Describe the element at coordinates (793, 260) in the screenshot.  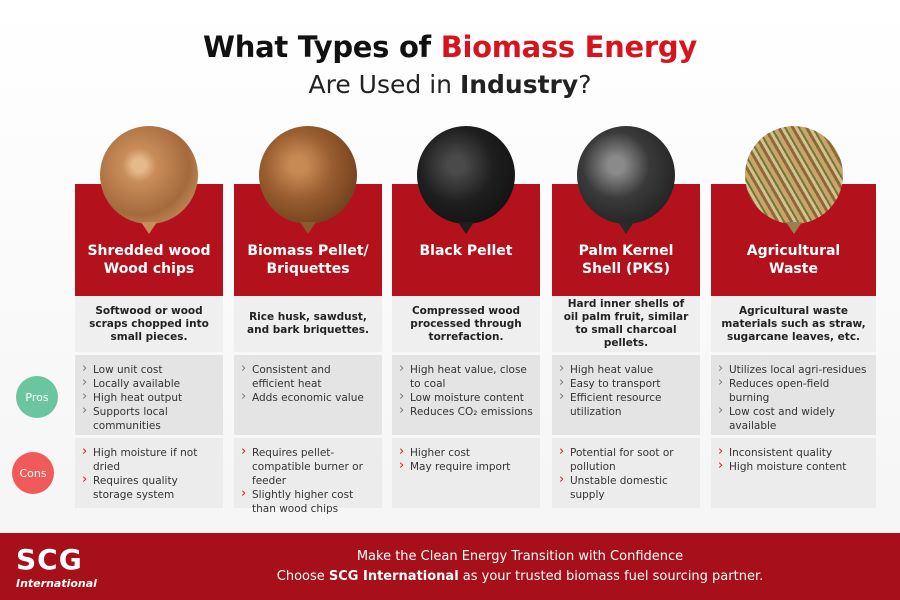
I see `material-name: Agricultural Waste` at that location.